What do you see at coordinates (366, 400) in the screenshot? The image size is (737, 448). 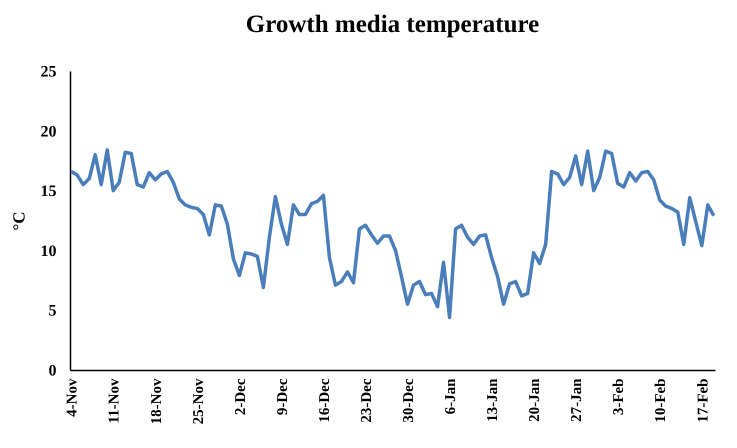 I see `x-tick-label: 23-Dec` at bounding box center [366, 400].